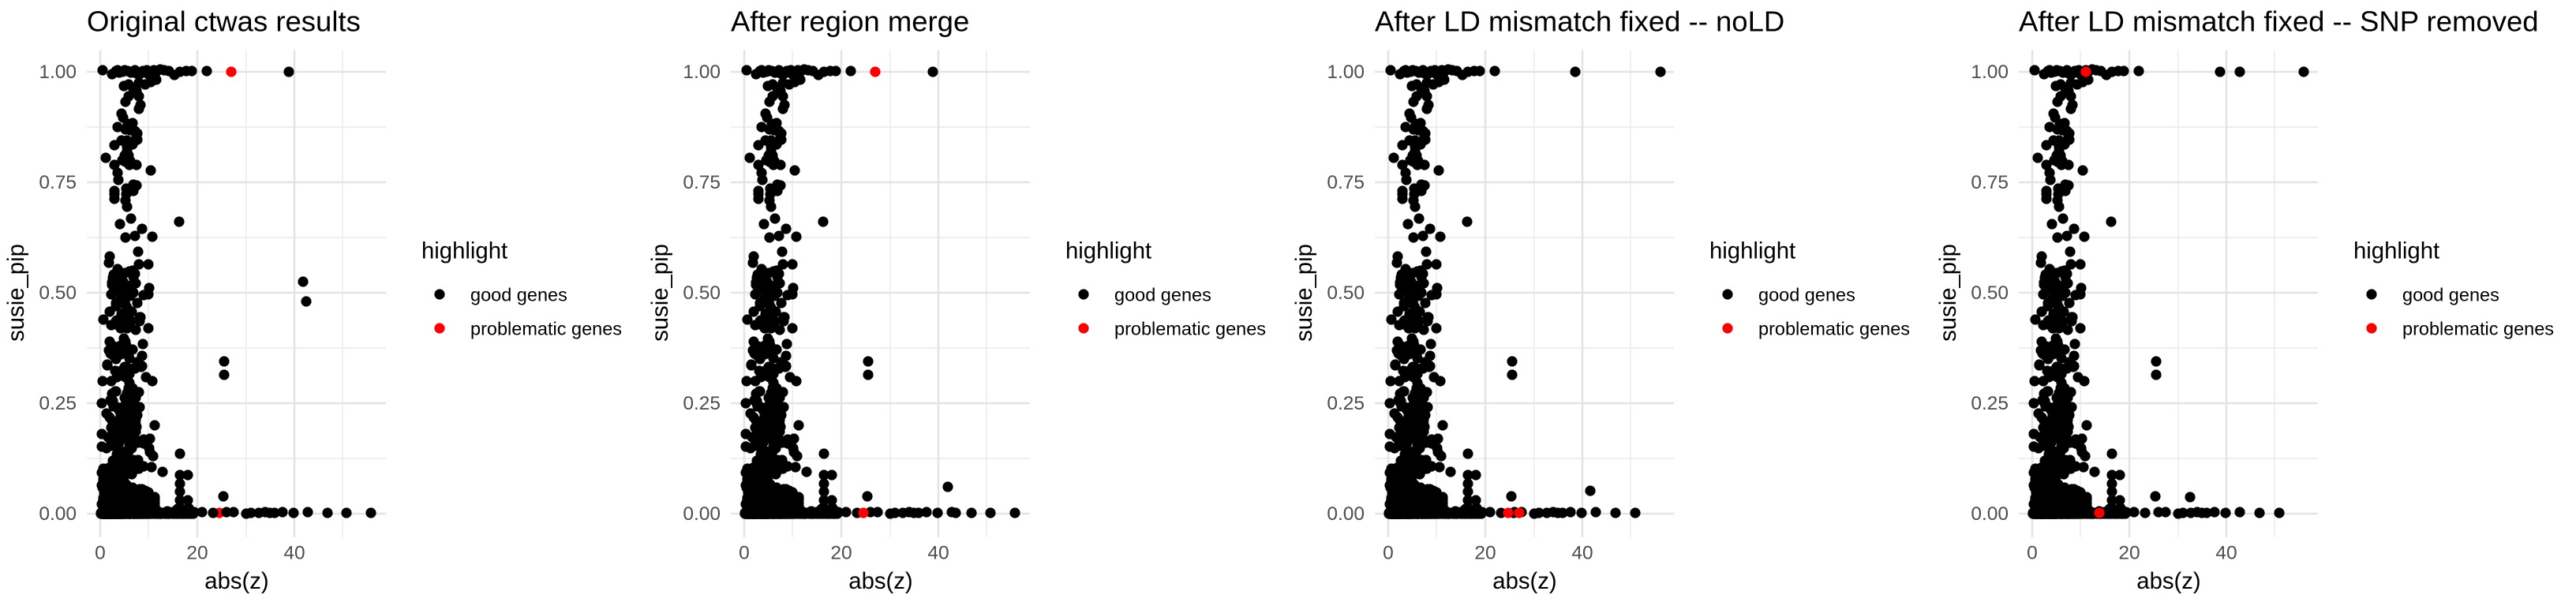 The image size is (2576, 606). Describe the element at coordinates (850, 22) in the screenshot. I see `svg-text: After region merge` at that location.